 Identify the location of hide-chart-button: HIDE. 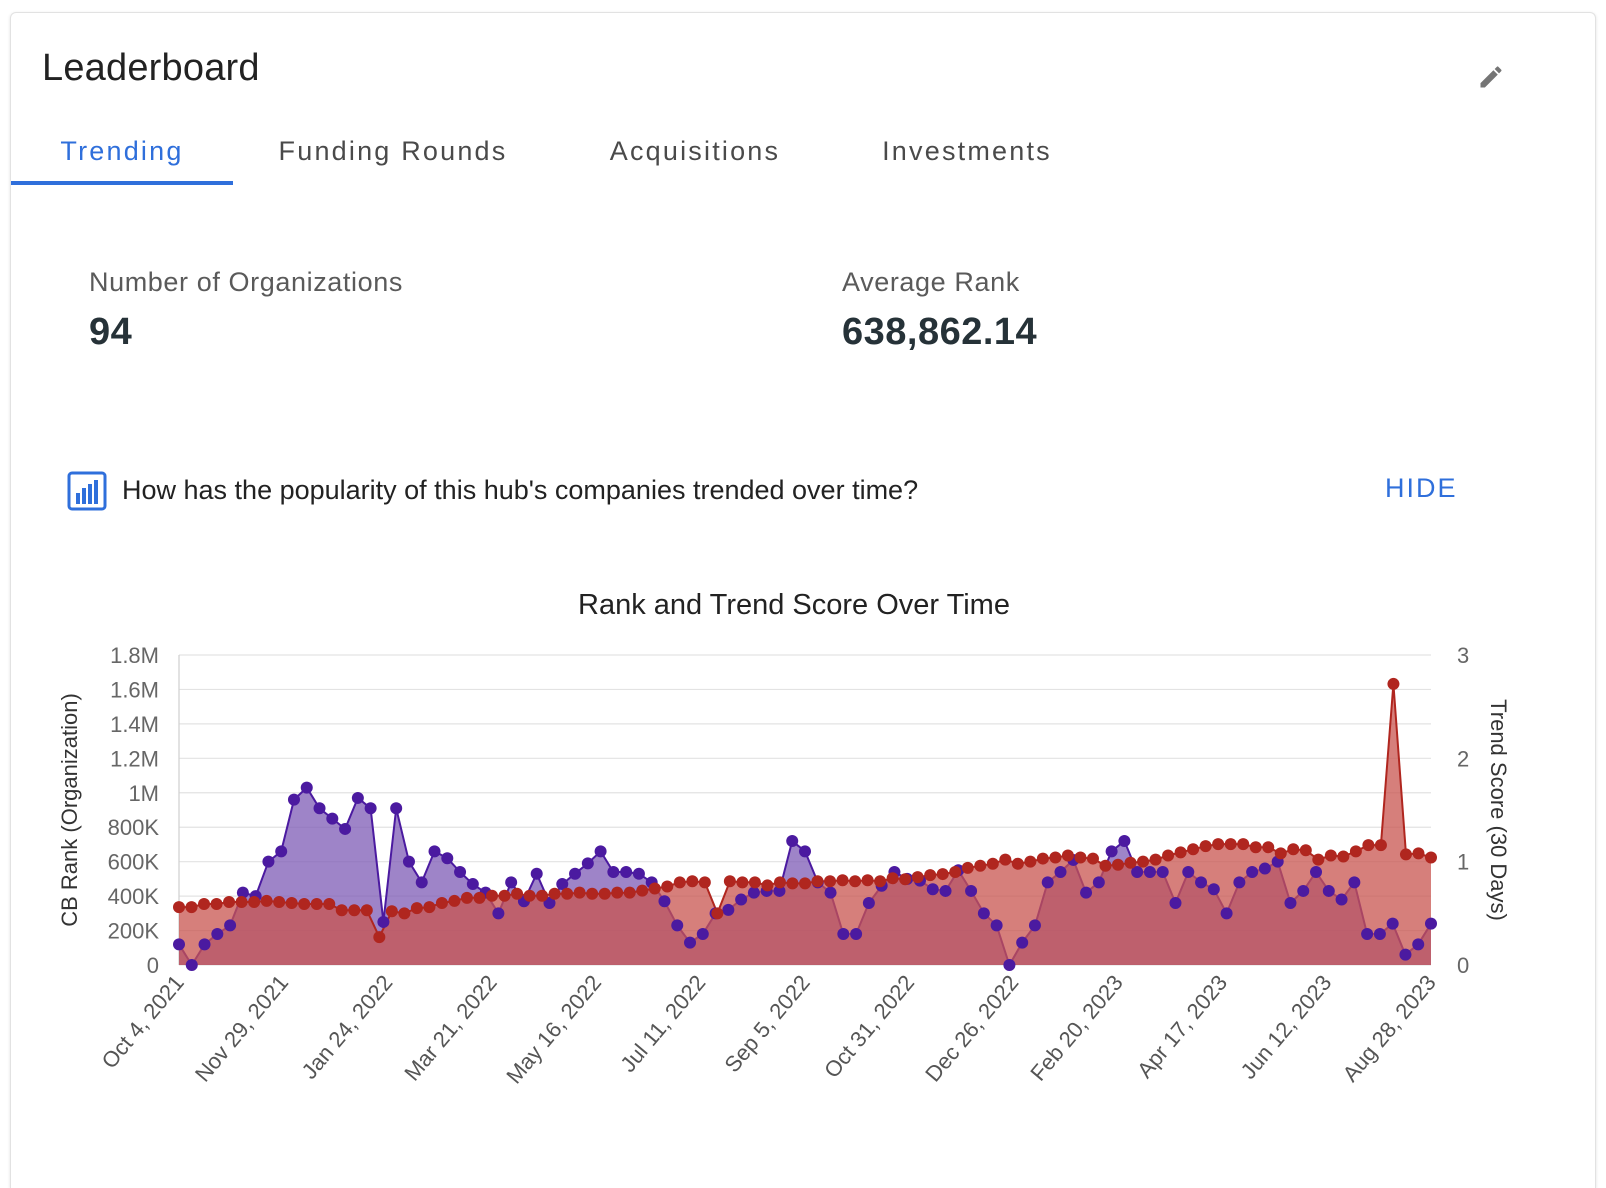
(1421, 488).